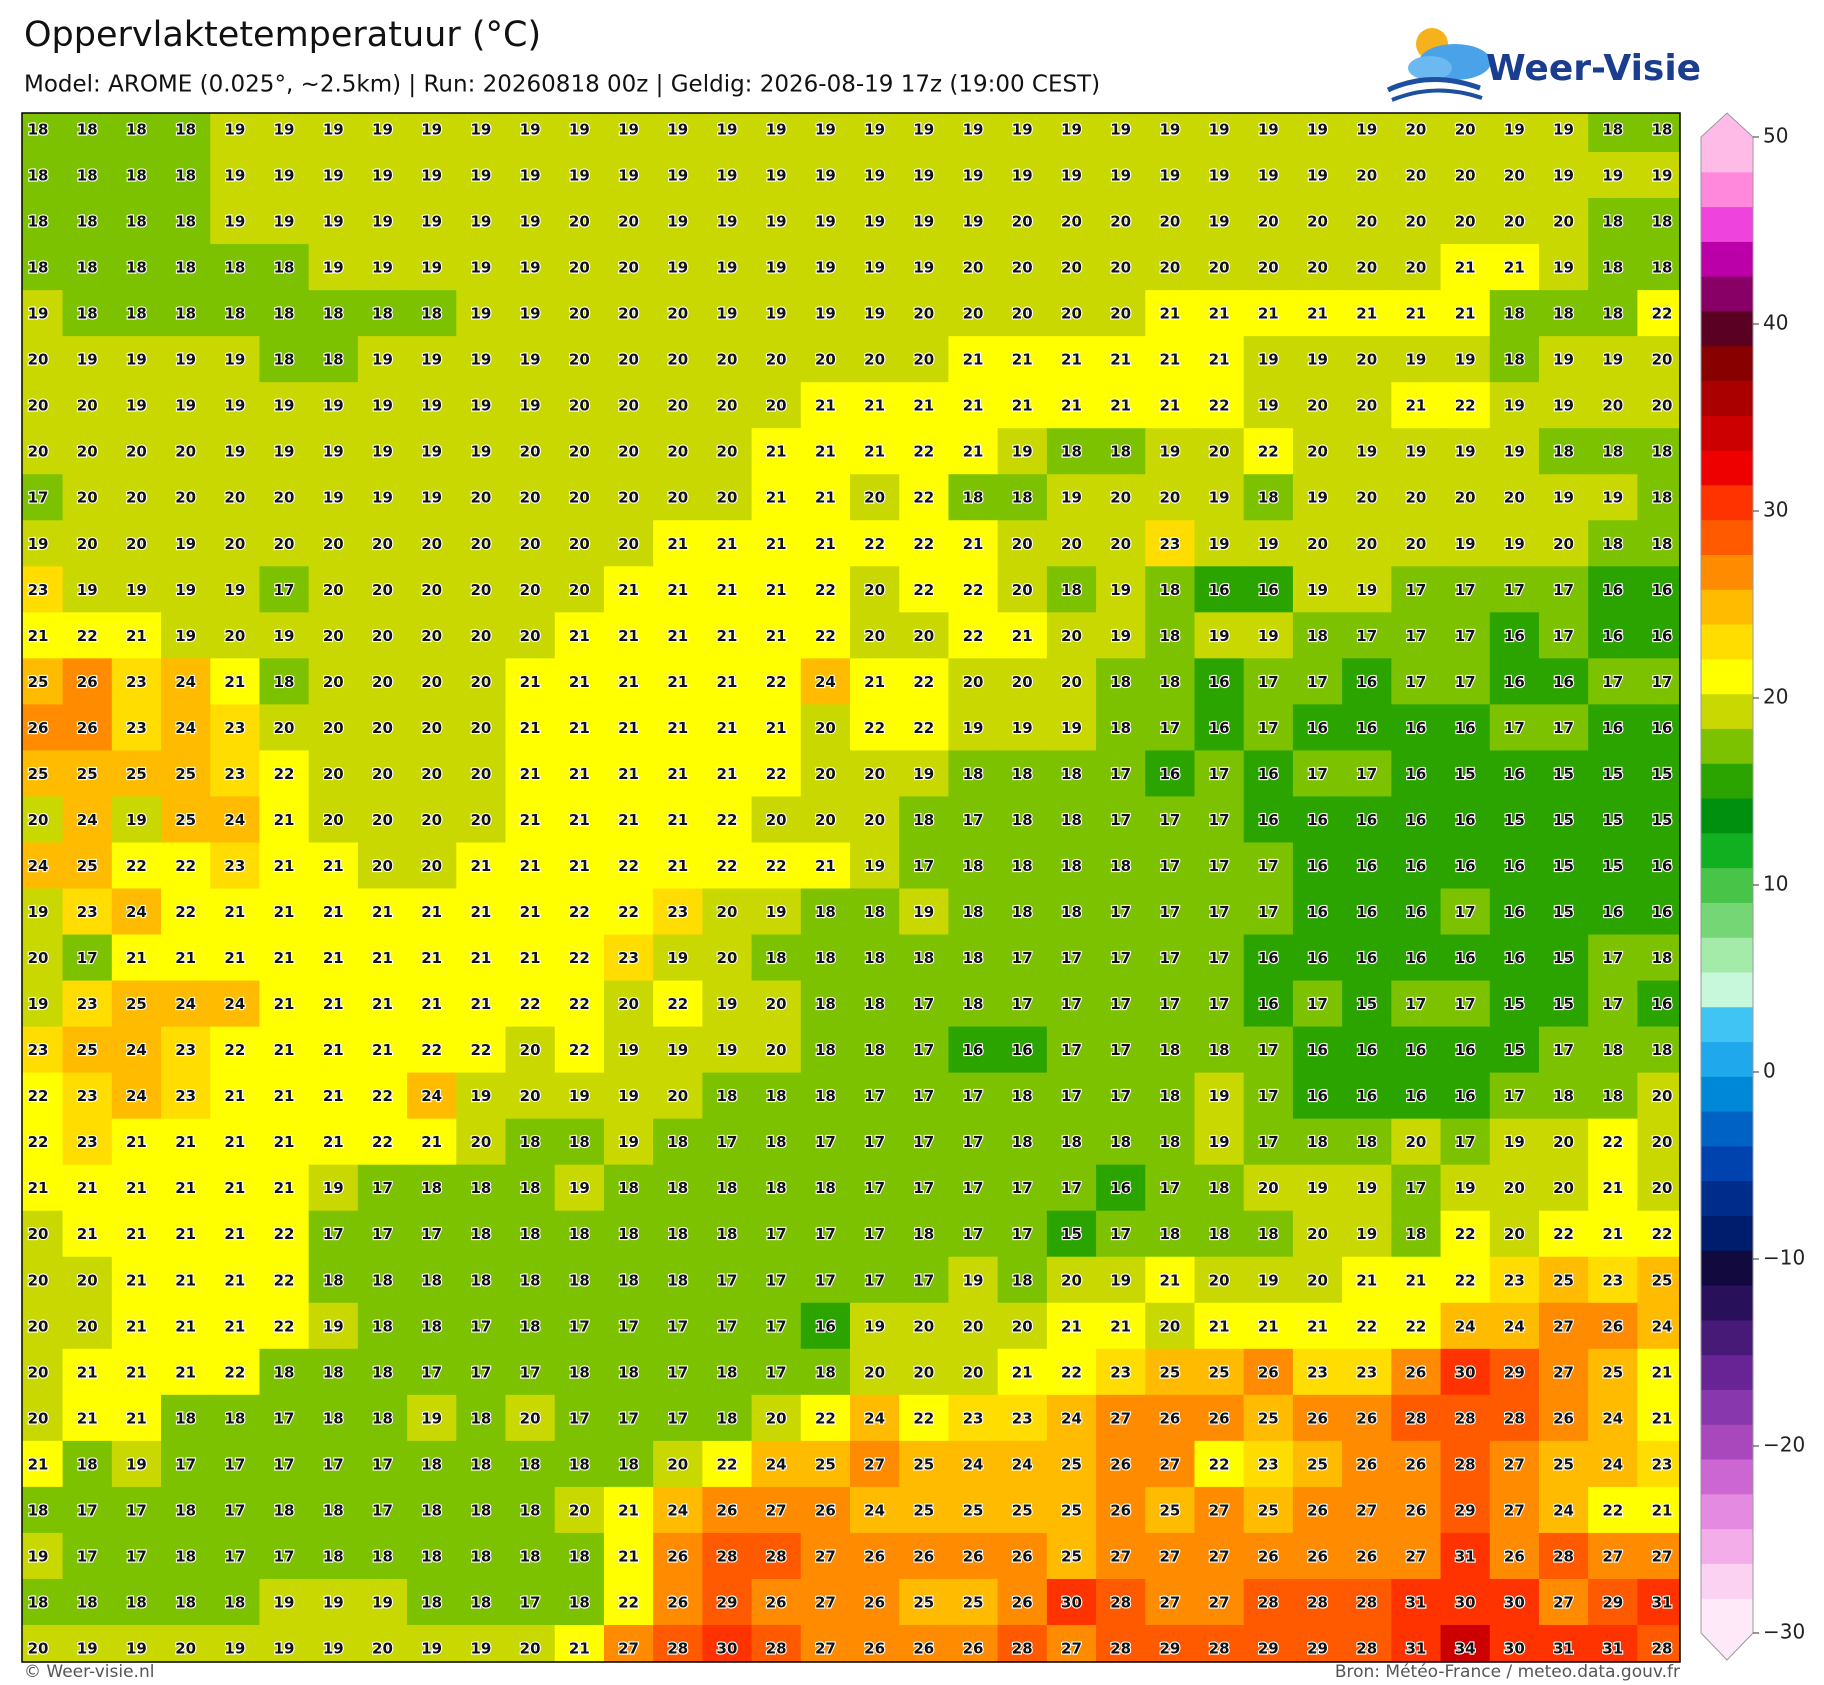  I want to click on temp-value: 26, so click(923, 1649).